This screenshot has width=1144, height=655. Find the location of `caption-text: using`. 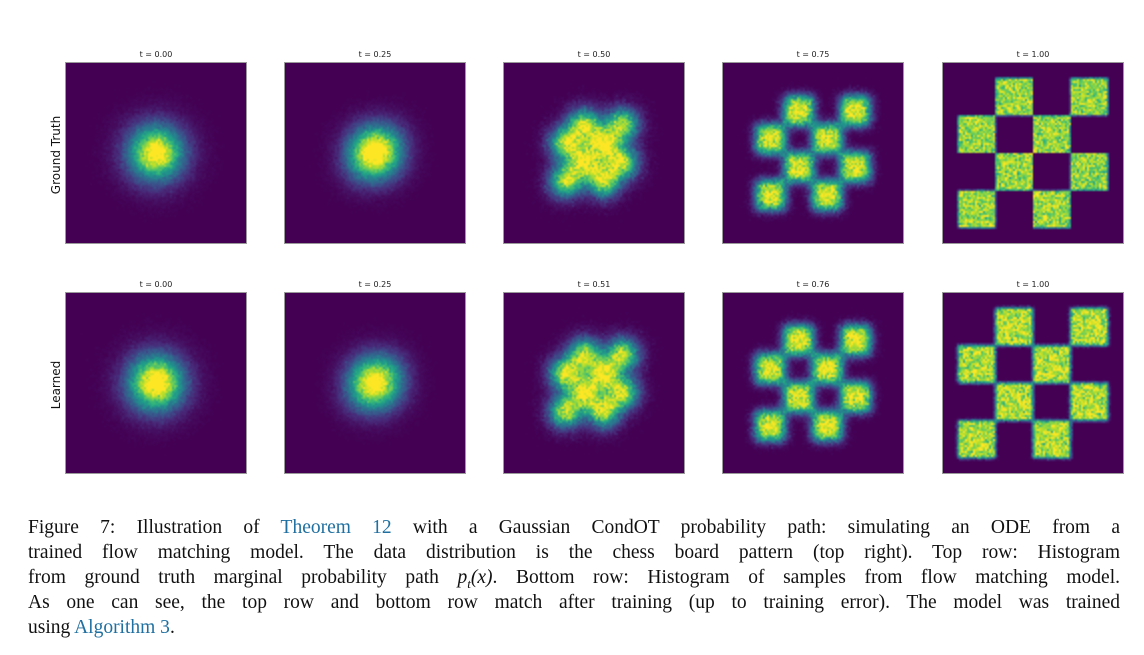

caption-text: using is located at coordinates (51, 627).